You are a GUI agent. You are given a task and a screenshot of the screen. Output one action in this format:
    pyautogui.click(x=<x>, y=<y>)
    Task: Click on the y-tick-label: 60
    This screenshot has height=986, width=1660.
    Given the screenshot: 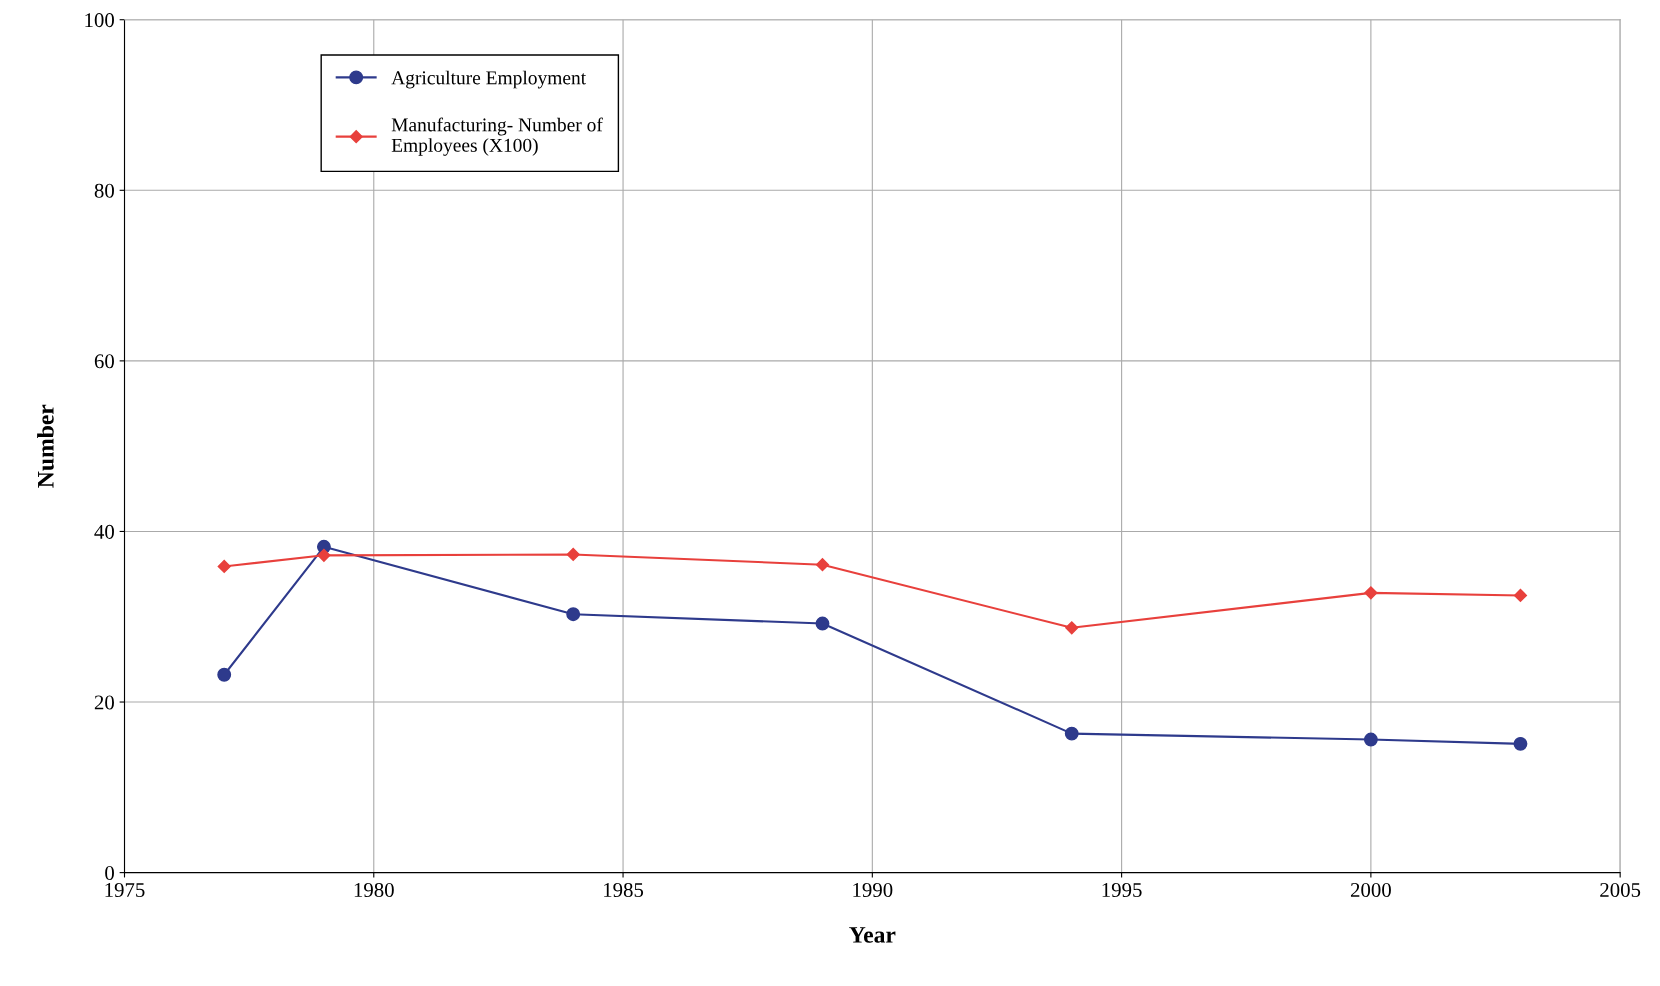 What is the action you would take?
    pyautogui.click(x=104, y=361)
    